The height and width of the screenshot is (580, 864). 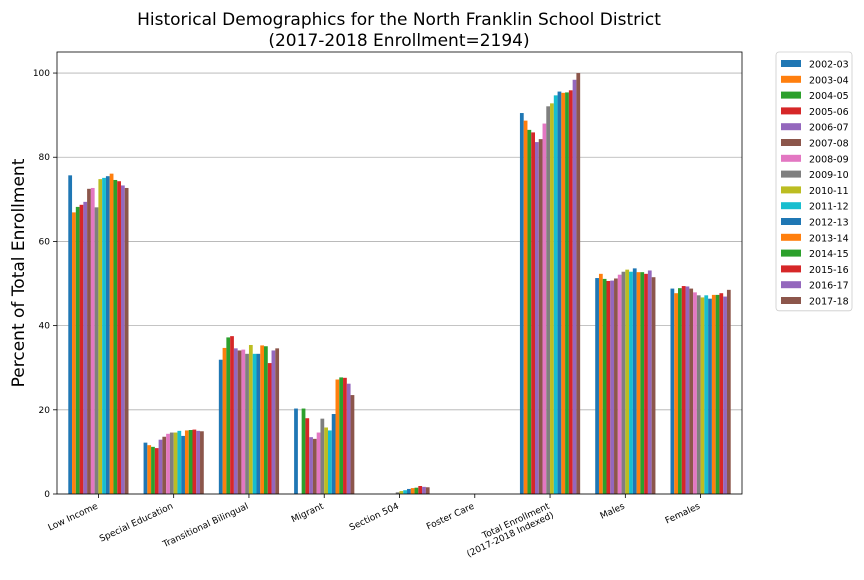 I want to click on x-tick-label: Migrant, so click(x=308, y=513).